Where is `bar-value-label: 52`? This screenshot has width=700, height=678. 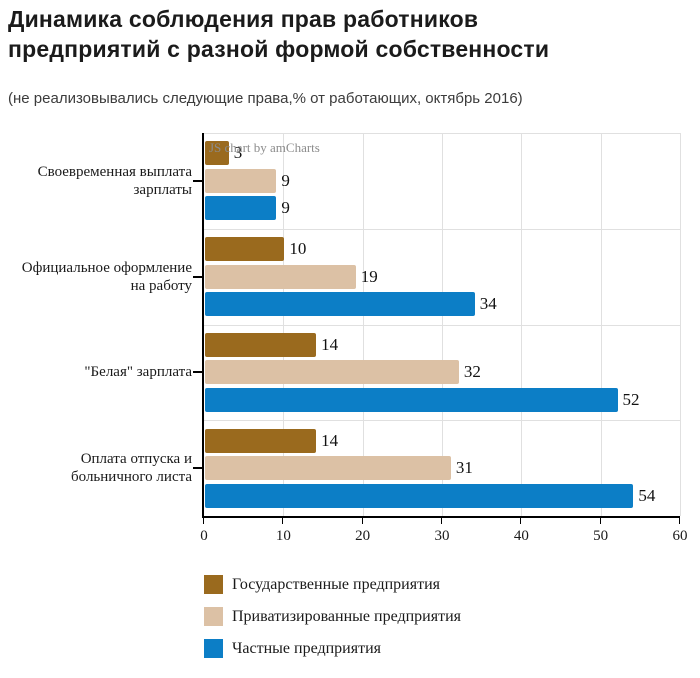 bar-value-label: 52 is located at coordinates (631, 399).